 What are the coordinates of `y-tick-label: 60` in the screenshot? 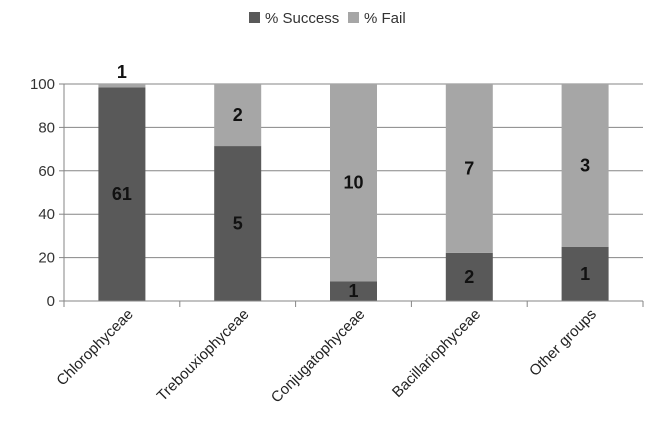 It's located at (46, 171).